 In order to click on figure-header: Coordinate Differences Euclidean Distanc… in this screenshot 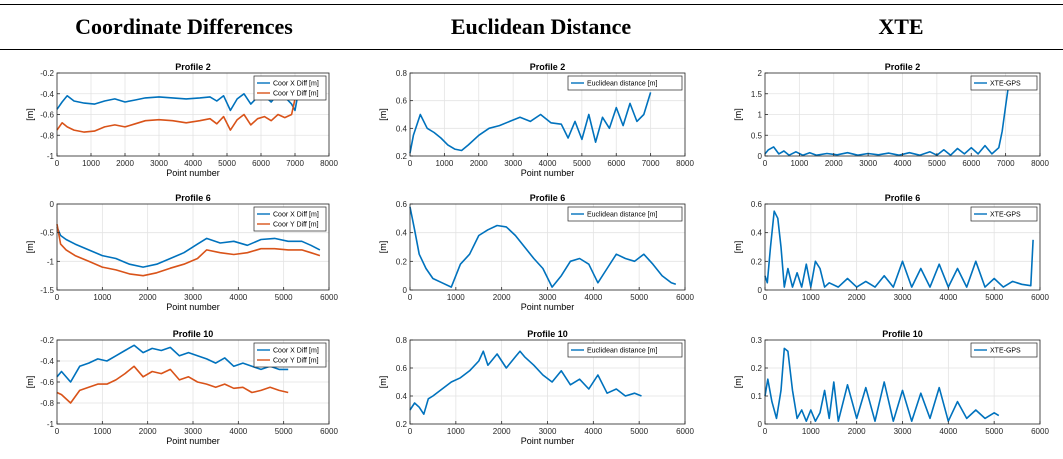, I will do `click(531, 25)`.